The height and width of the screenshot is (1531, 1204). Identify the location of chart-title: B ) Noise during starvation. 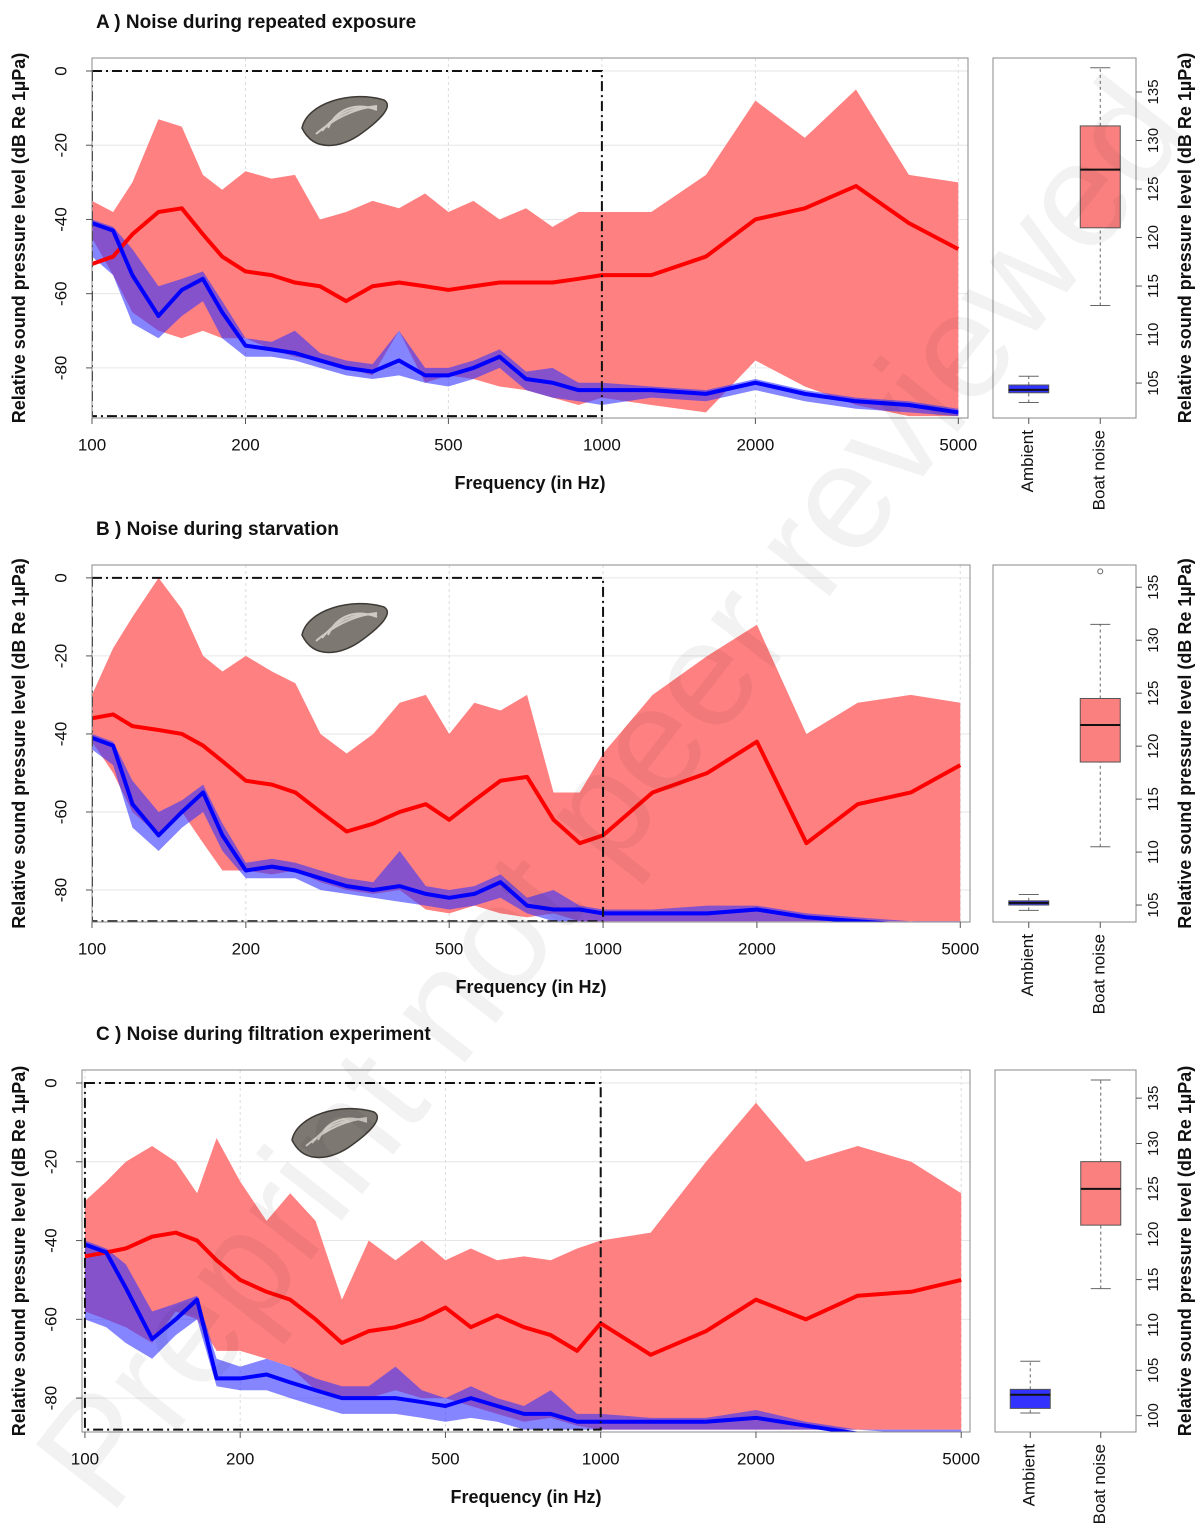
(217, 529).